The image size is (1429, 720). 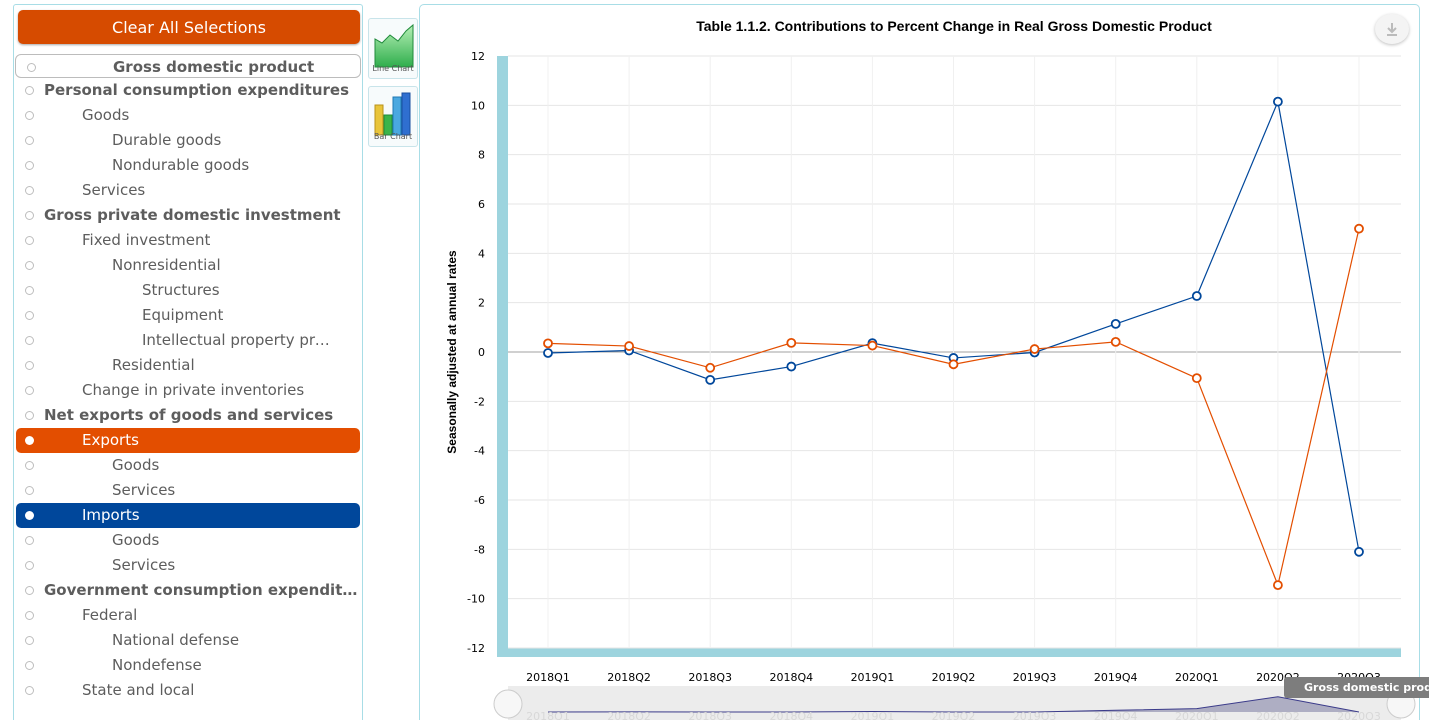 What do you see at coordinates (188, 440) in the screenshot?
I see `tree-item: Exports` at bounding box center [188, 440].